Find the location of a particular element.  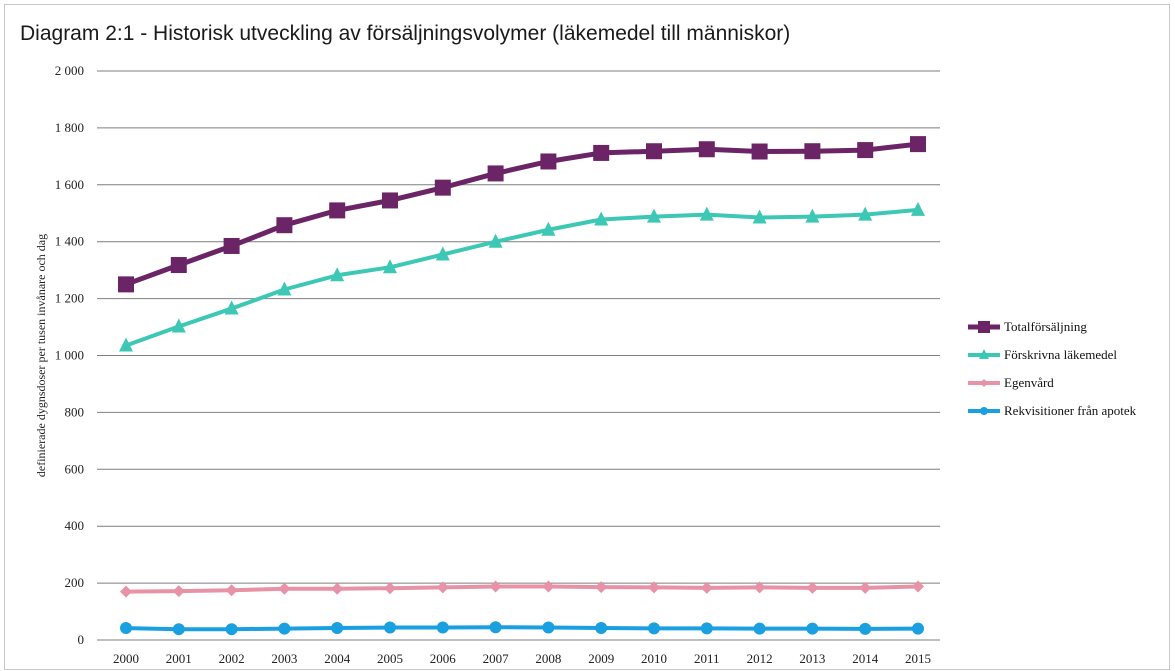

x-tick-label: 2012 is located at coordinates (760, 658).